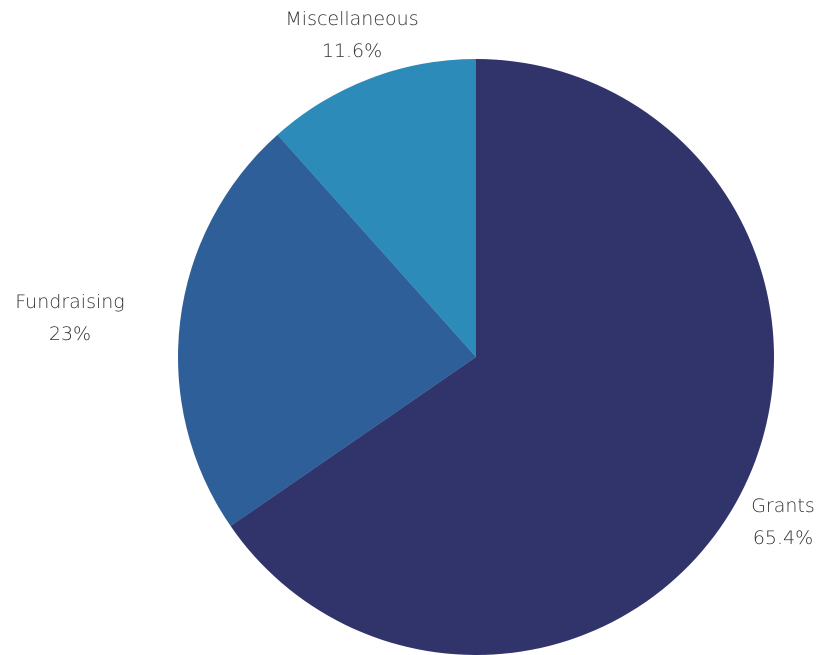 This screenshot has width=820, height=655. I want to click on slice-label-fundraising: Fundraising, so click(69, 302).